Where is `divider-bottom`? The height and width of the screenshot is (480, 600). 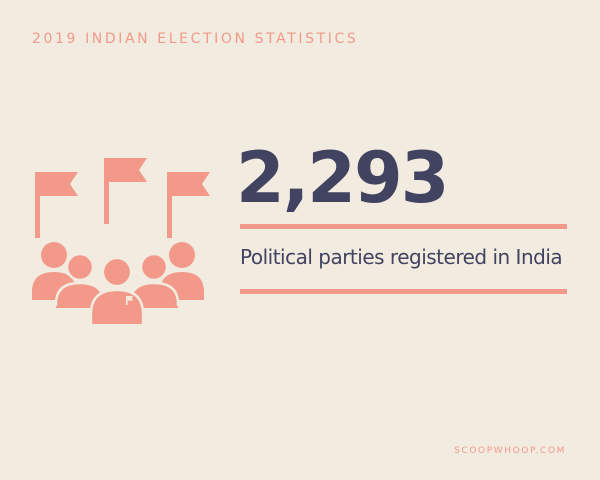 divider-bottom is located at coordinates (403, 291).